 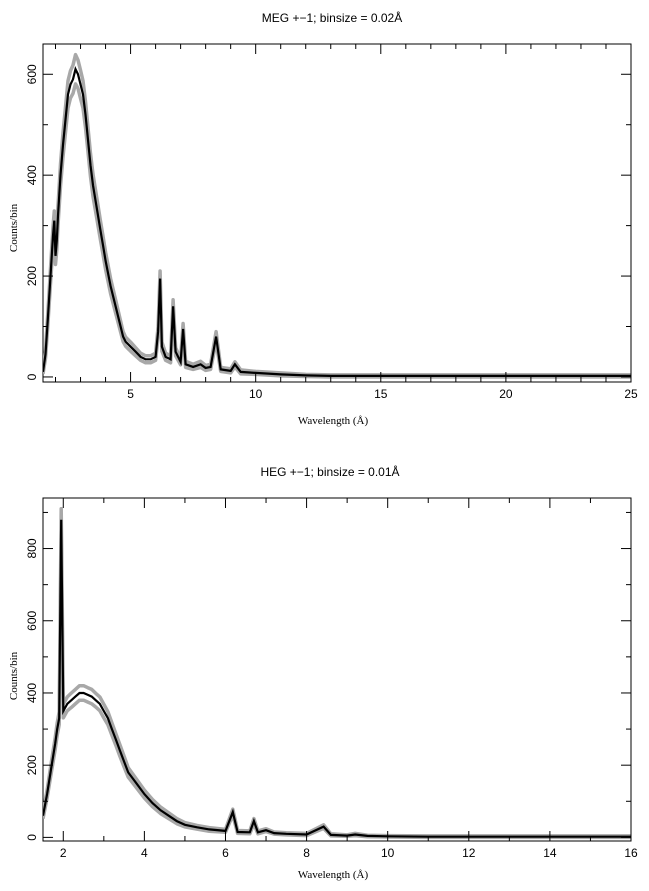 I want to click on meg-y-tick-label: 400, so click(x=32, y=175).